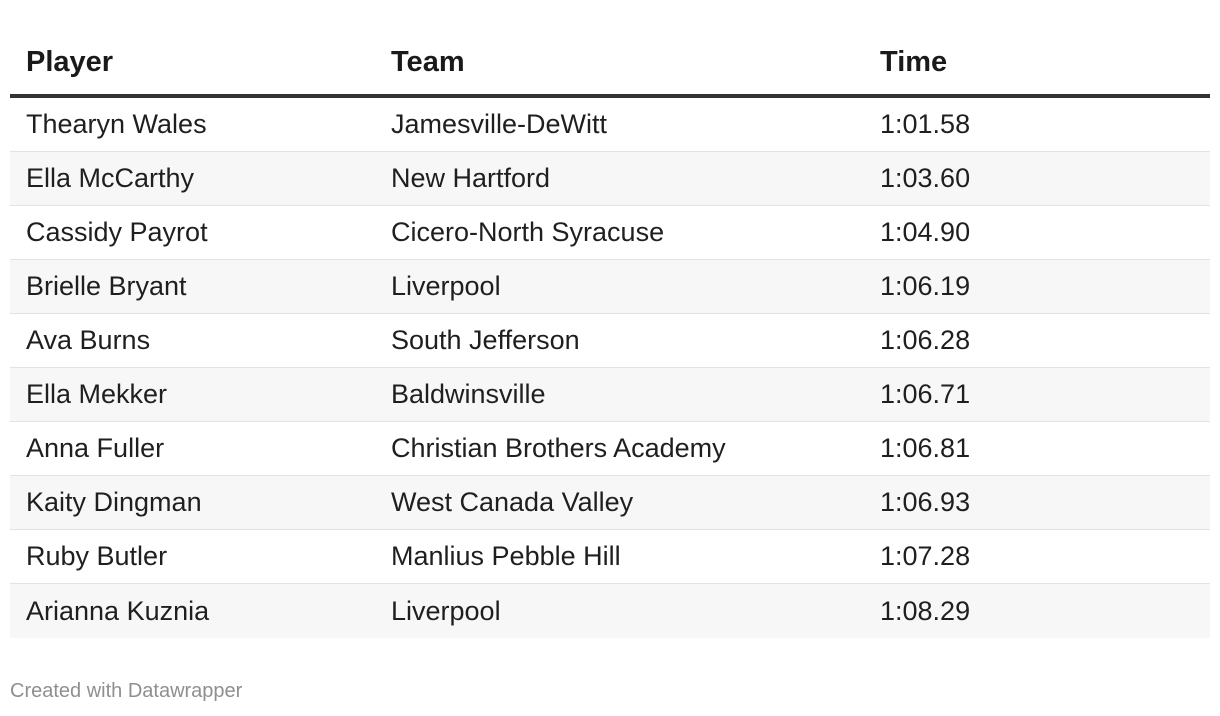  What do you see at coordinates (97, 394) in the screenshot?
I see `cell-player: Ella Mekker` at bounding box center [97, 394].